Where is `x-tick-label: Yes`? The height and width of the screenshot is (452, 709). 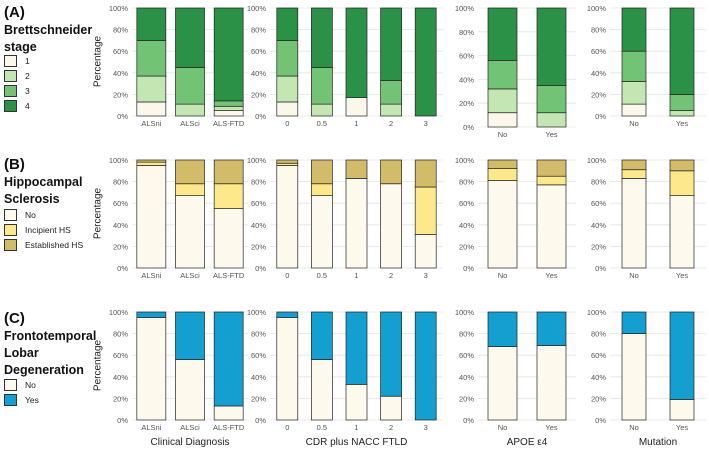 x-tick-label: Yes is located at coordinates (682, 275).